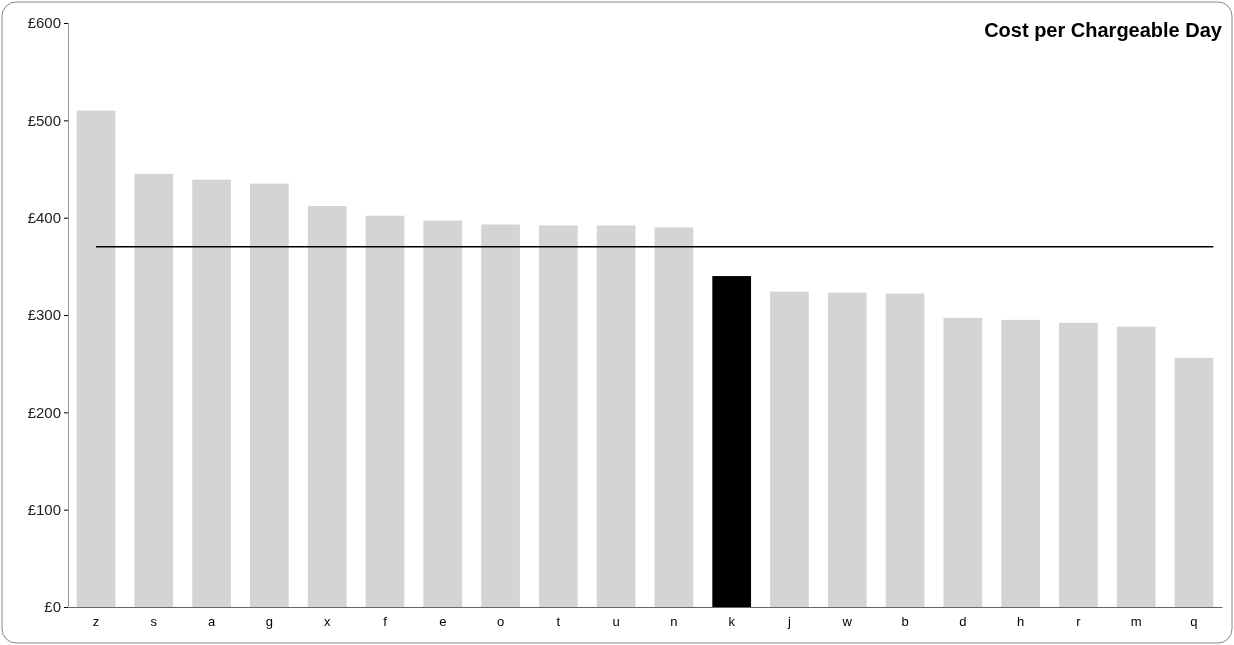 The height and width of the screenshot is (645, 1234). What do you see at coordinates (1103, 30) in the screenshot?
I see `chart-title: Cost per Chargeable Day` at bounding box center [1103, 30].